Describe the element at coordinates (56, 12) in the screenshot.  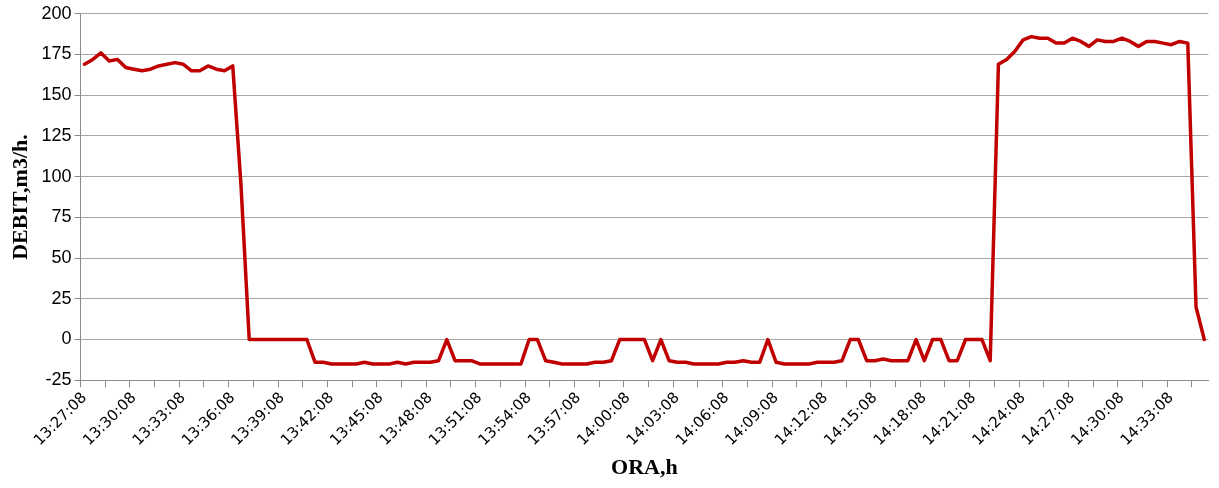
I see `y-tick-label: 200` at that location.